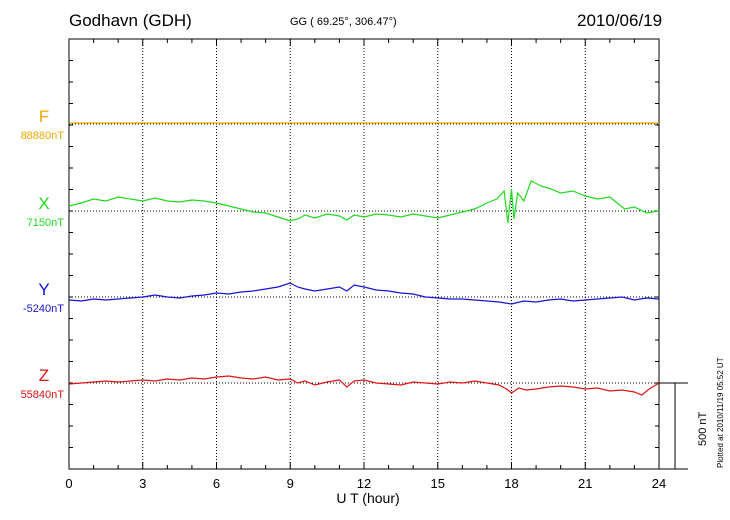 The height and width of the screenshot is (520, 730). Describe the element at coordinates (364, 483) in the screenshot. I see `x-tick-label: 12` at that location.